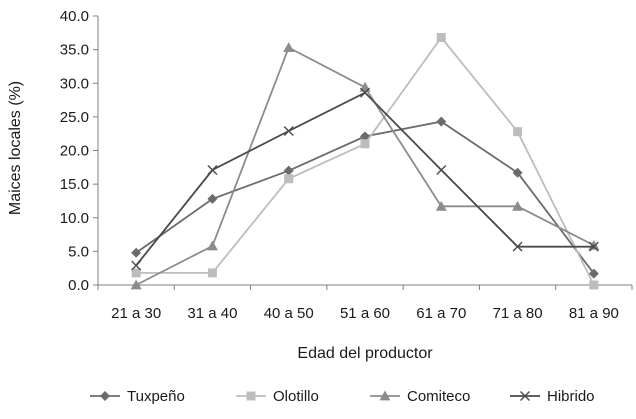  I want to click on legend-label-comiteco: Comiteco, so click(438, 396).